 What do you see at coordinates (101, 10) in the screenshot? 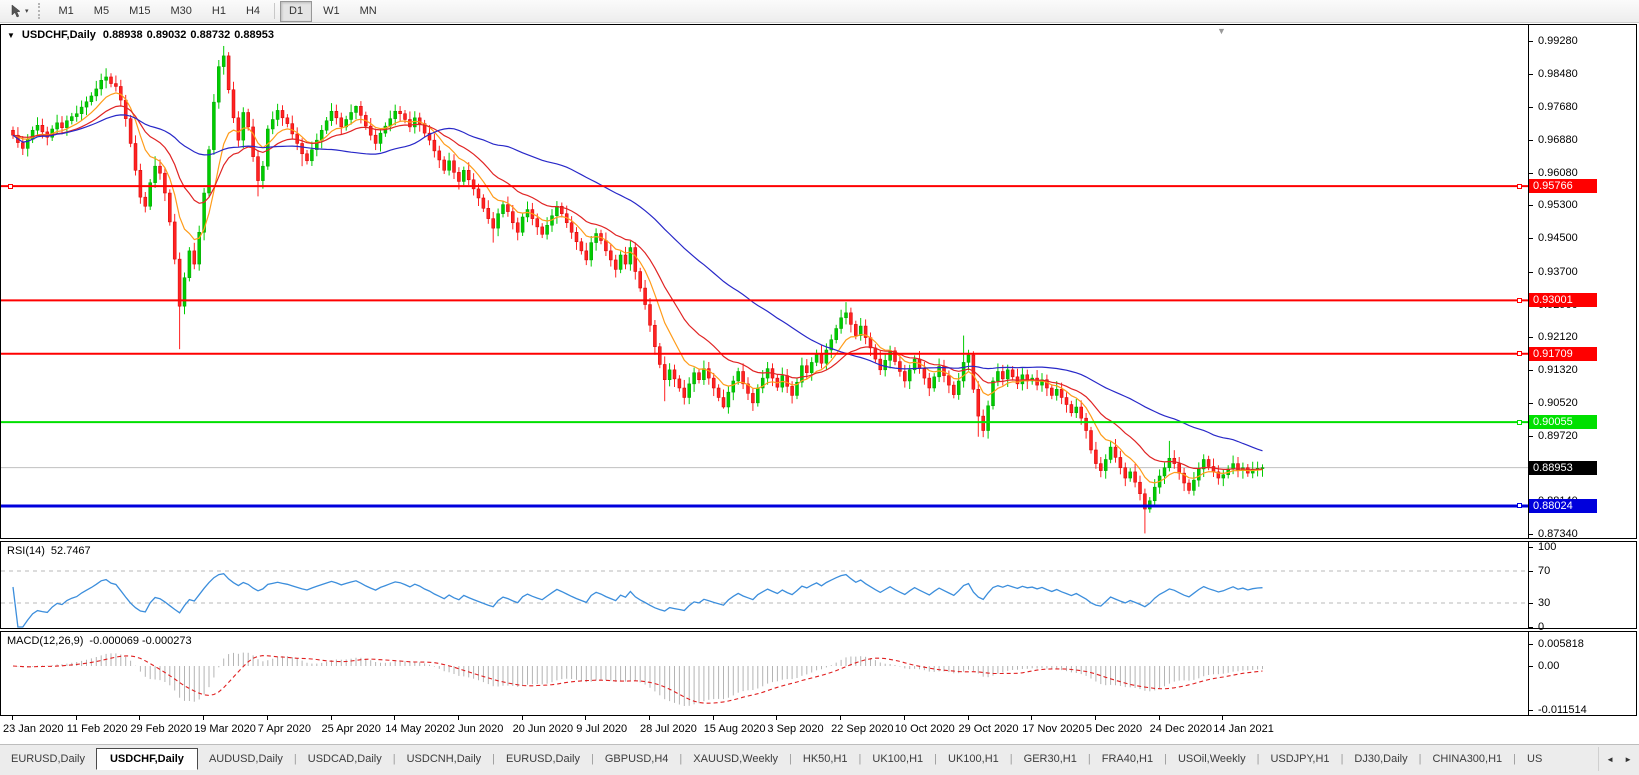
I see `timeframe-button-M5: M5` at bounding box center [101, 10].